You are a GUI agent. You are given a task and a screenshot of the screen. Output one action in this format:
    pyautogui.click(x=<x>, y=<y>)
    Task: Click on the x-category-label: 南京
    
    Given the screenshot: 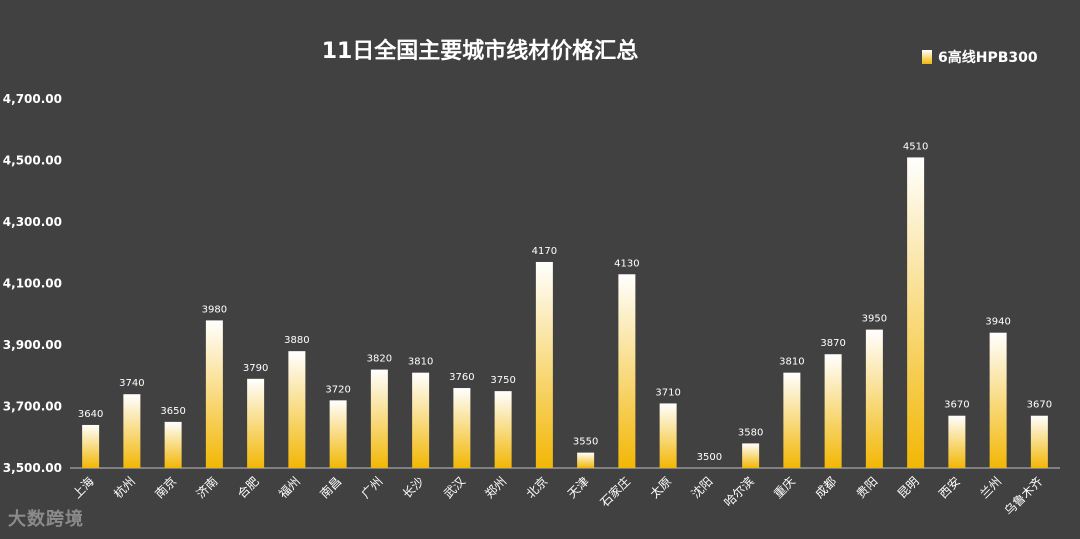 What is the action you would take?
    pyautogui.click(x=166, y=488)
    